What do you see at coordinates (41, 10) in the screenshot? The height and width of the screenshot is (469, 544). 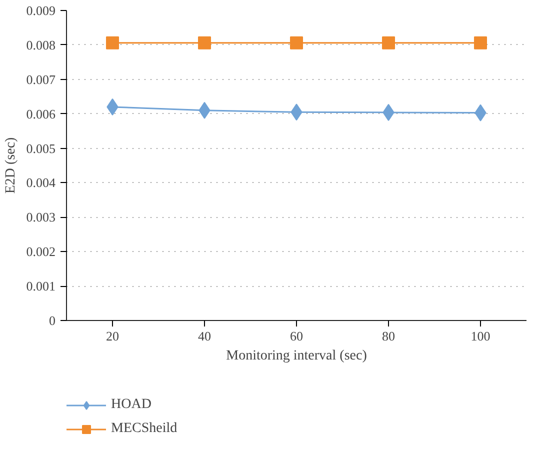 I see `y-tick-label: 0.009` at bounding box center [41, 10].